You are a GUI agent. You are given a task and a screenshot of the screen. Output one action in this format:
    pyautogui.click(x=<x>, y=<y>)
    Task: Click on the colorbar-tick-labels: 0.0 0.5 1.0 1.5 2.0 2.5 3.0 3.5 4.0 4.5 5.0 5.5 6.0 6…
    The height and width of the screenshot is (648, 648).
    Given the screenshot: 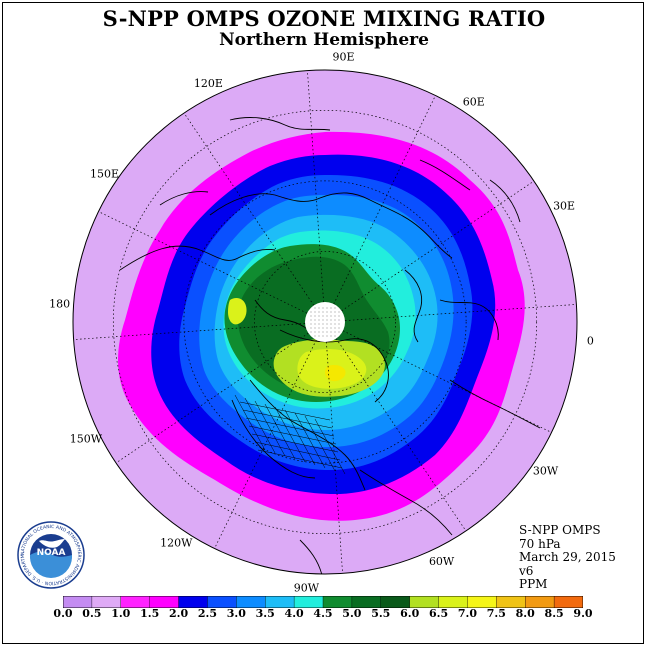 What is the action you would take?
    pyautogui.click(x=324, y=615)
    